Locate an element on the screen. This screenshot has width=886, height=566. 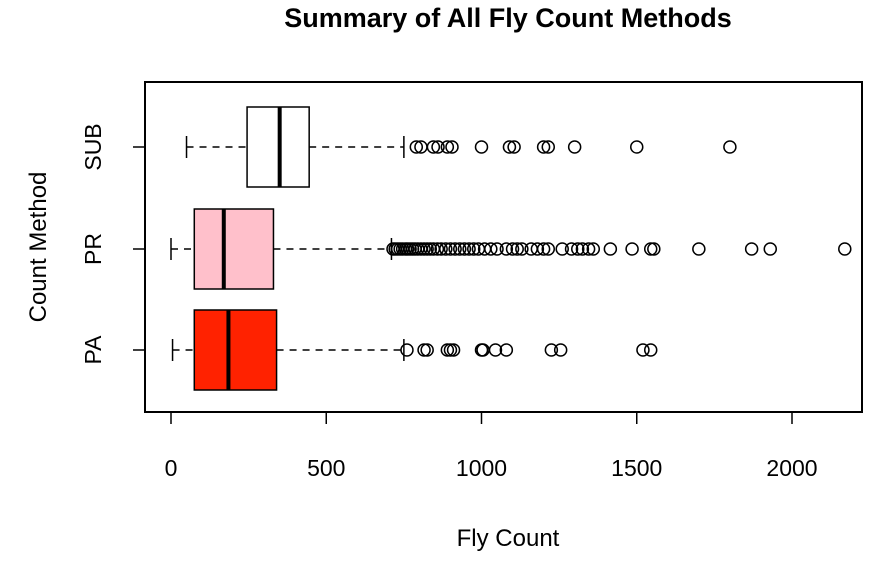
y-tick-label: PR is located at coordinates (93, 249).